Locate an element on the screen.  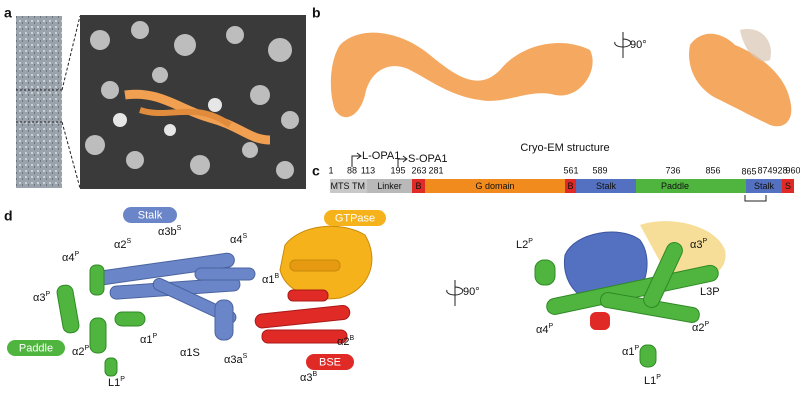
panel-d-cartoon-right is located at coordinates (630, 294).